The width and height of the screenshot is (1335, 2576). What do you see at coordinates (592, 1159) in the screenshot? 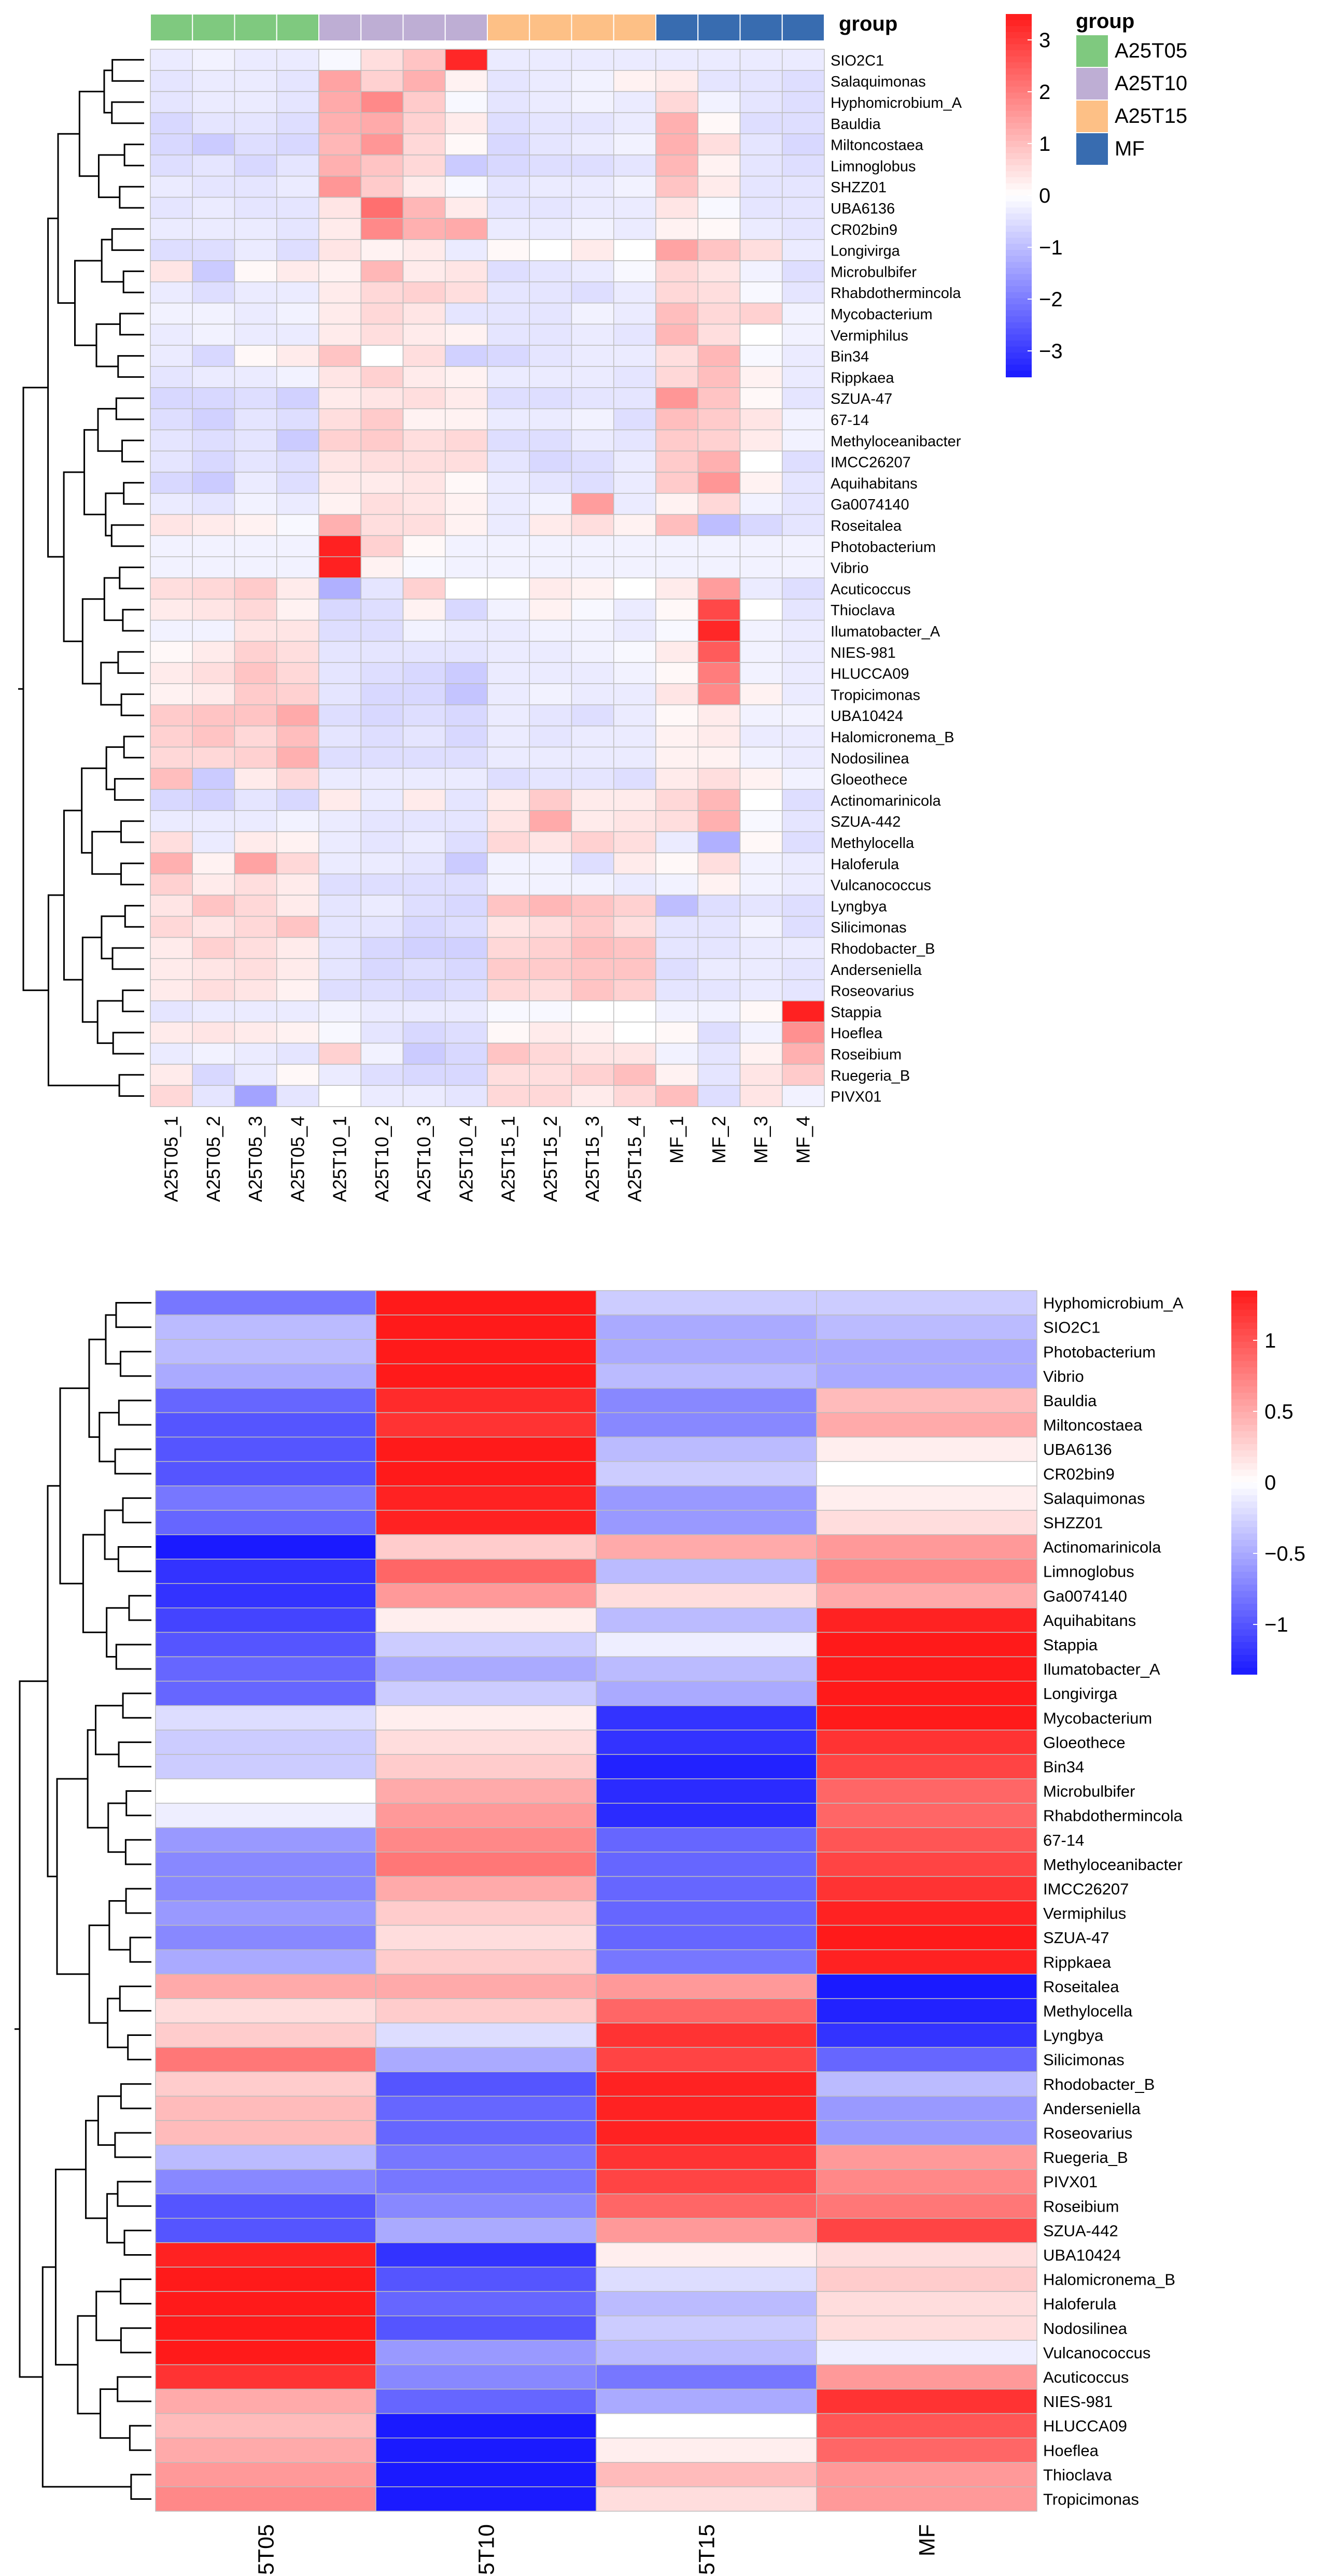
I see `heatmap1-column-label: A25T15_3` at bounding box center [592, 1159].